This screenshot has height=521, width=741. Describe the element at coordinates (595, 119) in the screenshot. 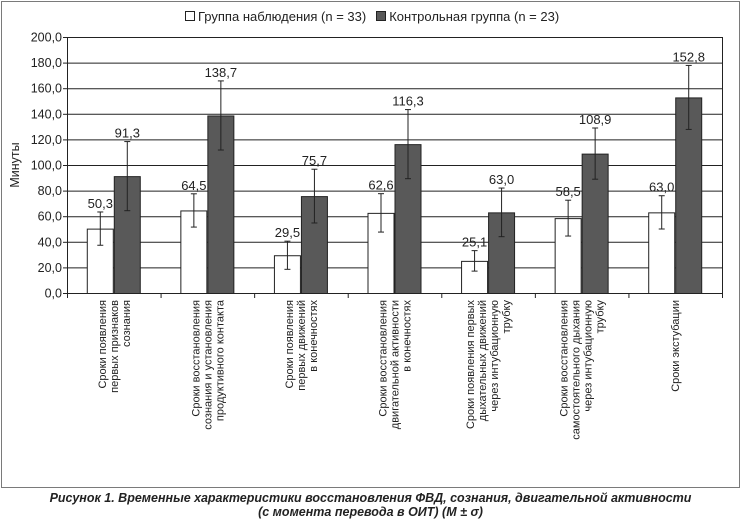

I see `data-label-control: 108,9` at that location.